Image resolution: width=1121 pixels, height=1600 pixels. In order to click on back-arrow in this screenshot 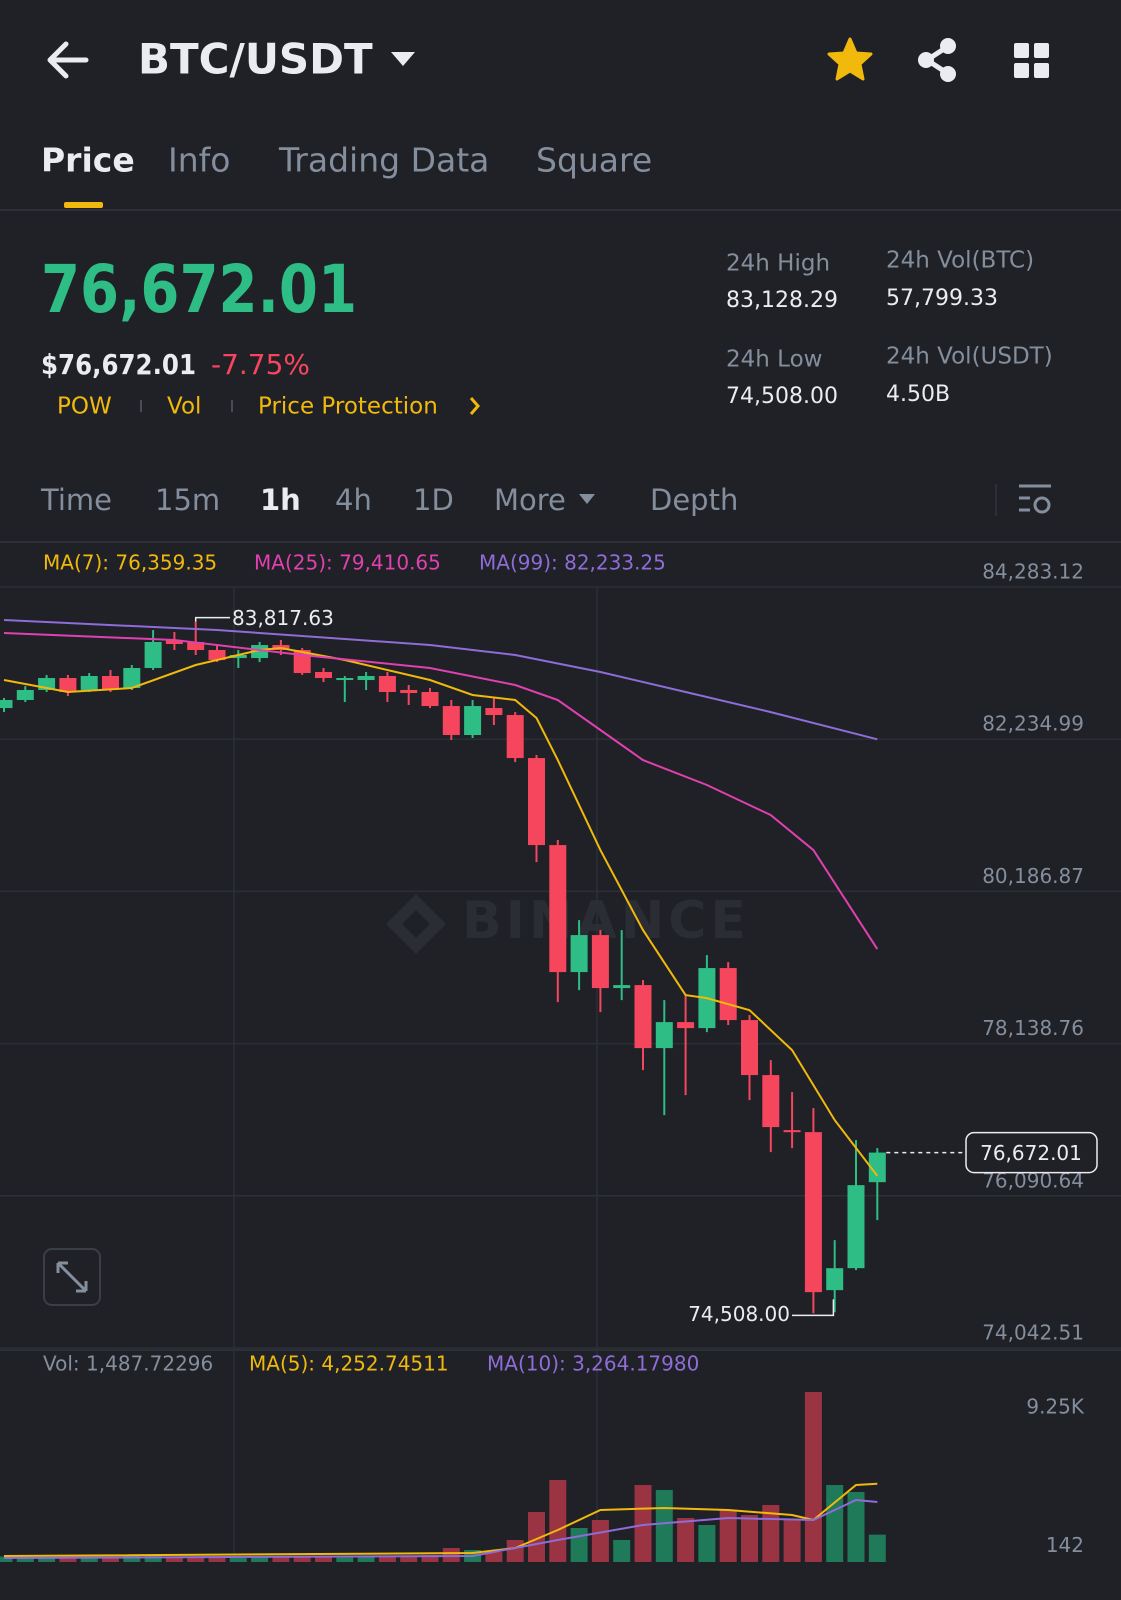, I will do `click(68, 60)`.